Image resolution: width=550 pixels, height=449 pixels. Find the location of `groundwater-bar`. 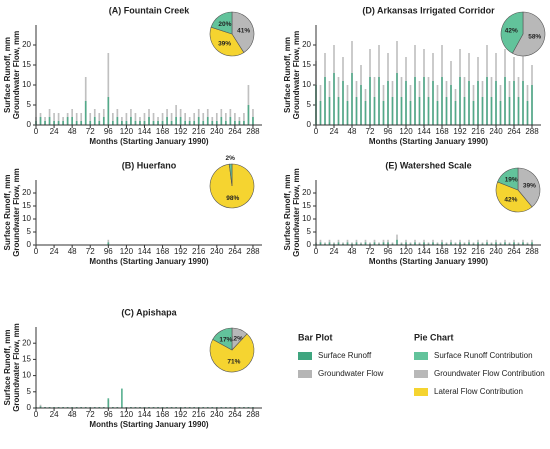

groundwater-bar is located at coordinates (81, 119).